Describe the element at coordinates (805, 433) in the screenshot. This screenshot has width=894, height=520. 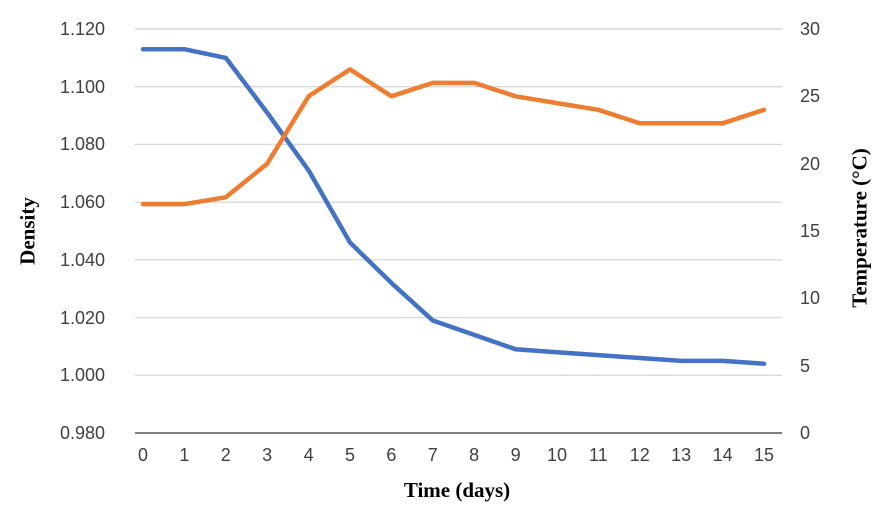
I see `y-right-tick-label: 0` at that location.